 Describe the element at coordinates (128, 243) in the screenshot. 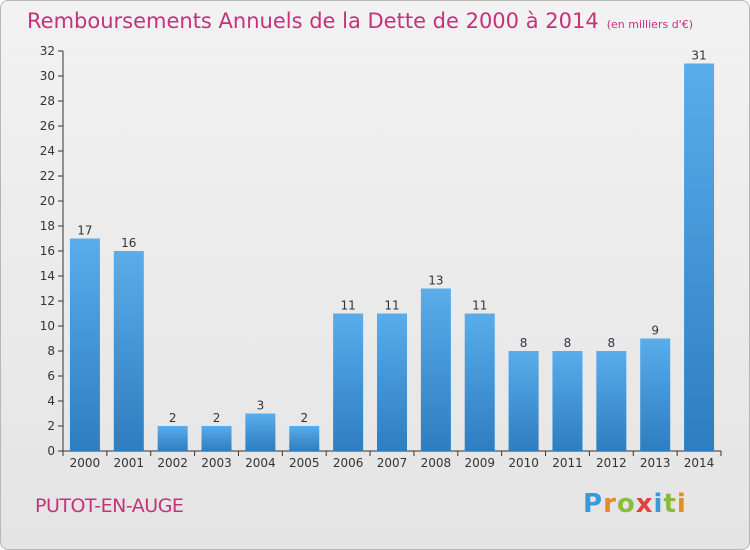

I see `bar-value-label: 16` at that location.